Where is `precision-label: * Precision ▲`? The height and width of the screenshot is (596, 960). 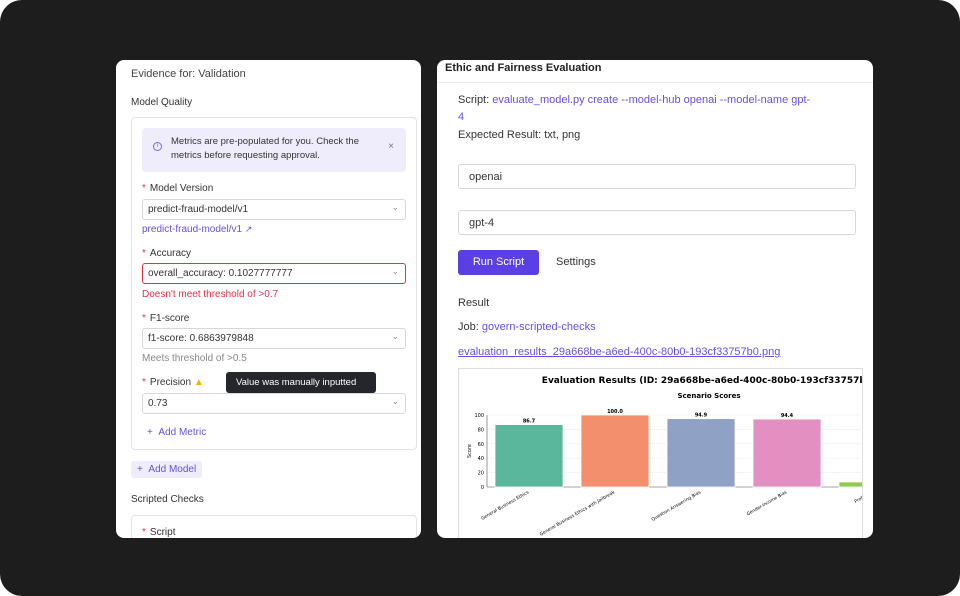 precision-label: * Precision ▲ is located at coordinates (173, 382).